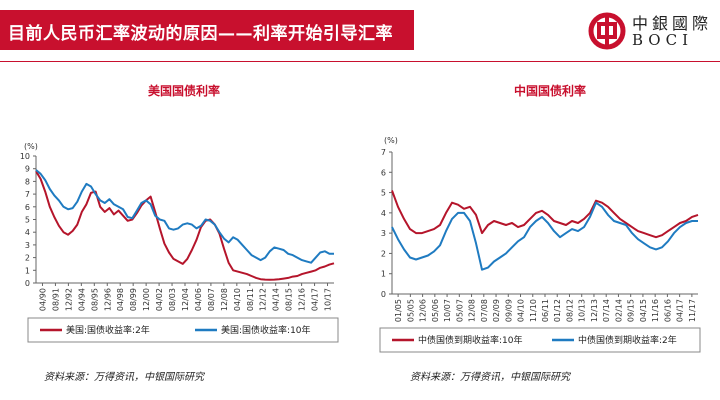 This screenshot has height=400, width=720. Describe the element at coordinates (594, 310) in the screenshot. I see `cn-x-tick-label: 12/13` at that location.